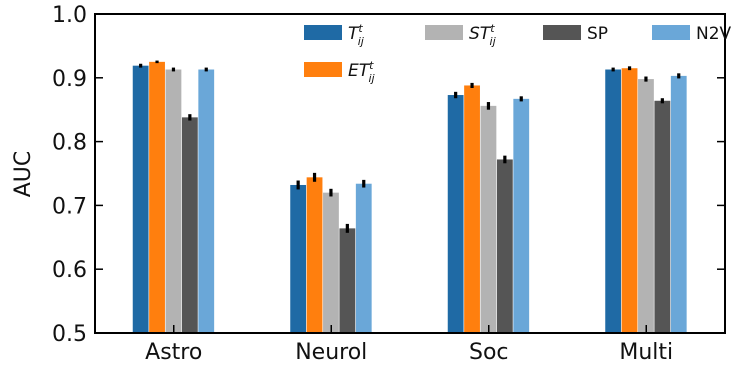 The height and width of the screenshot is (365, 740). I want to click on bar-neurol-st, so click(331, 262).